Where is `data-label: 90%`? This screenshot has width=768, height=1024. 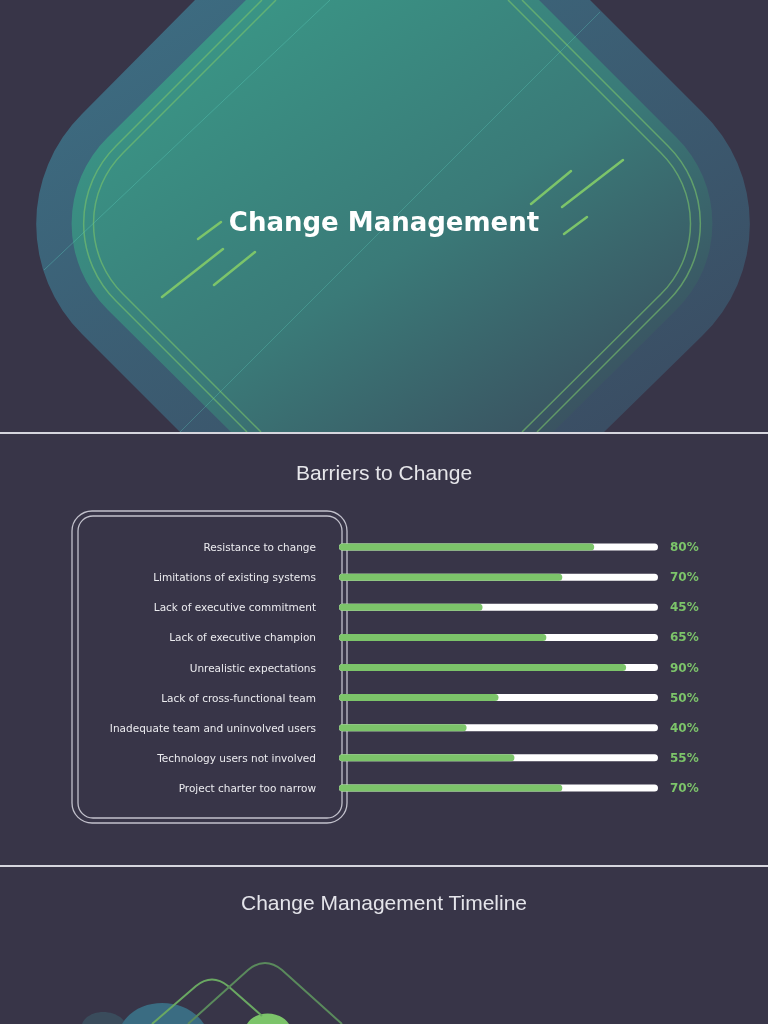 data-label: 90% is located at coordinates (684, 667).